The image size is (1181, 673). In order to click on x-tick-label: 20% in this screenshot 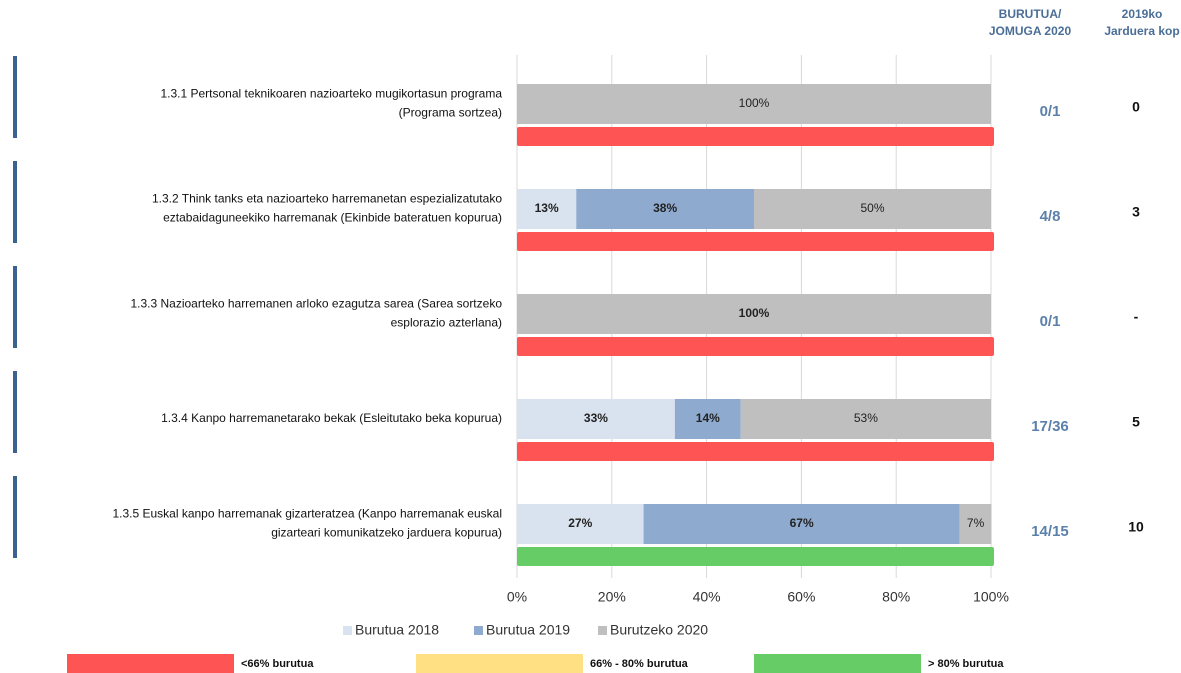, I will do `click(612, 597)`.